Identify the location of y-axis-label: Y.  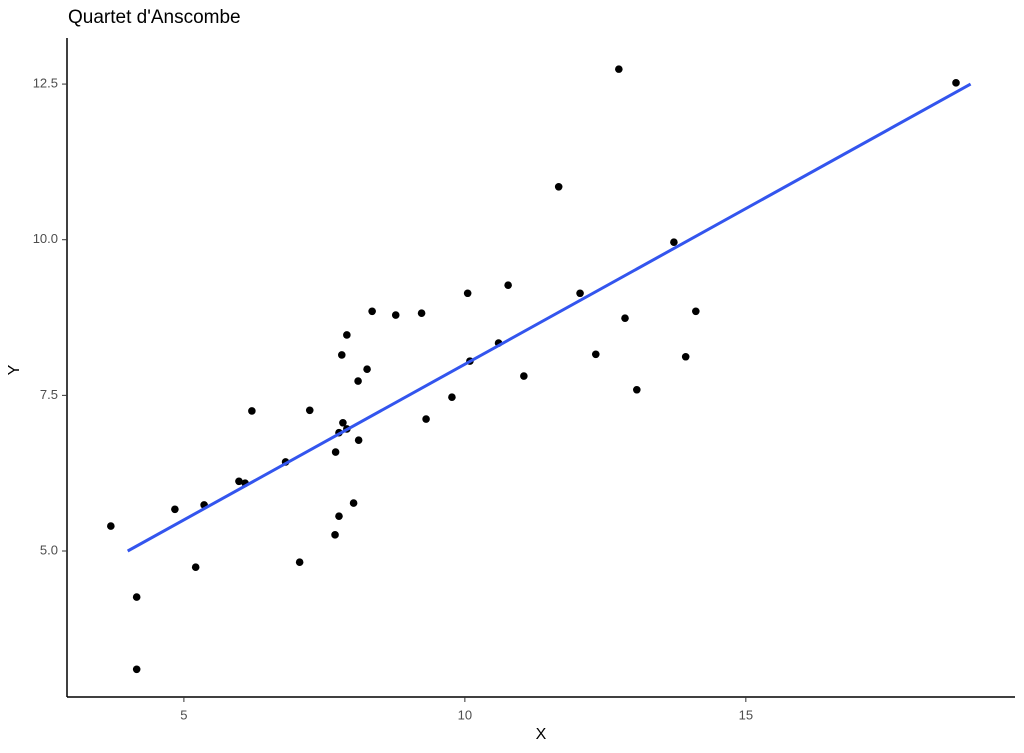
(14, 369).